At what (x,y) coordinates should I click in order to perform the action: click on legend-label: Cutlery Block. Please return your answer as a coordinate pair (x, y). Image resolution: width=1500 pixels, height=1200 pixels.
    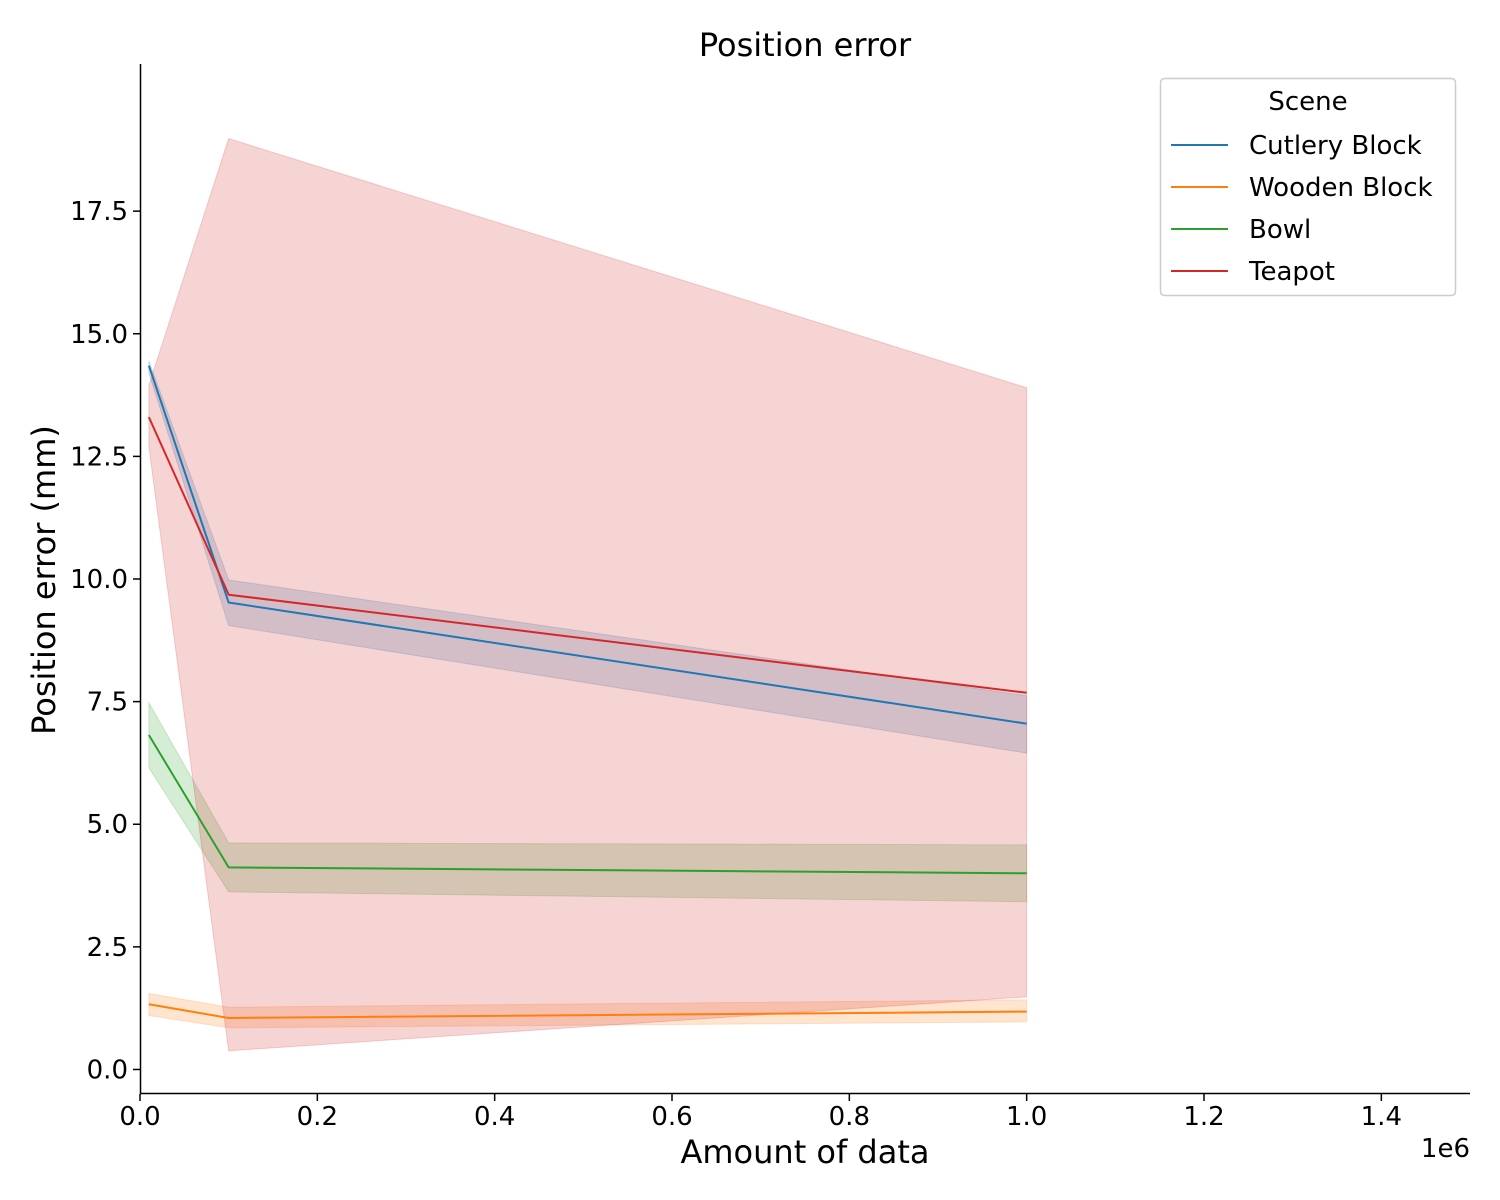
    Looking at the image, I should click on (1335, 146).